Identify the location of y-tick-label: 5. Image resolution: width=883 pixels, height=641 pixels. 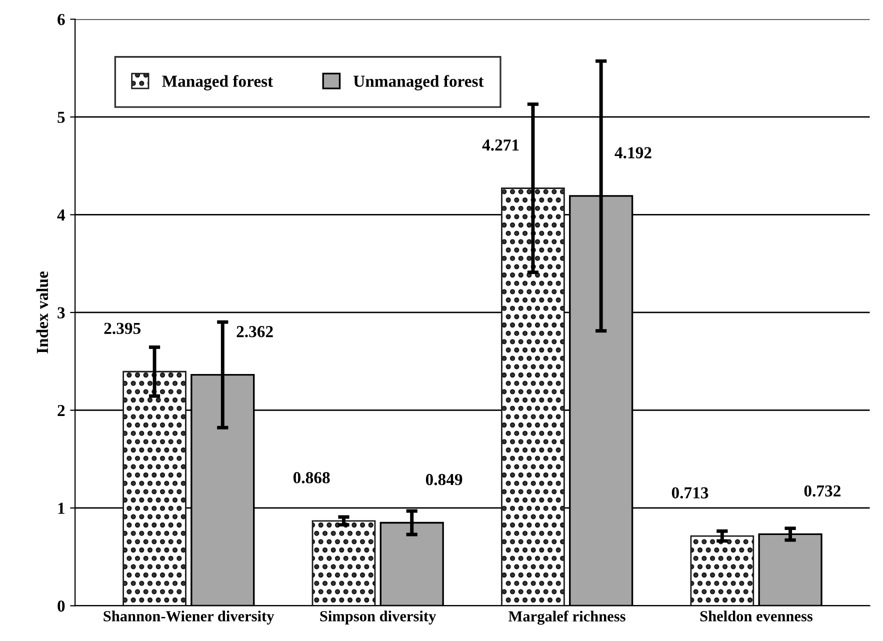
(61, 117).